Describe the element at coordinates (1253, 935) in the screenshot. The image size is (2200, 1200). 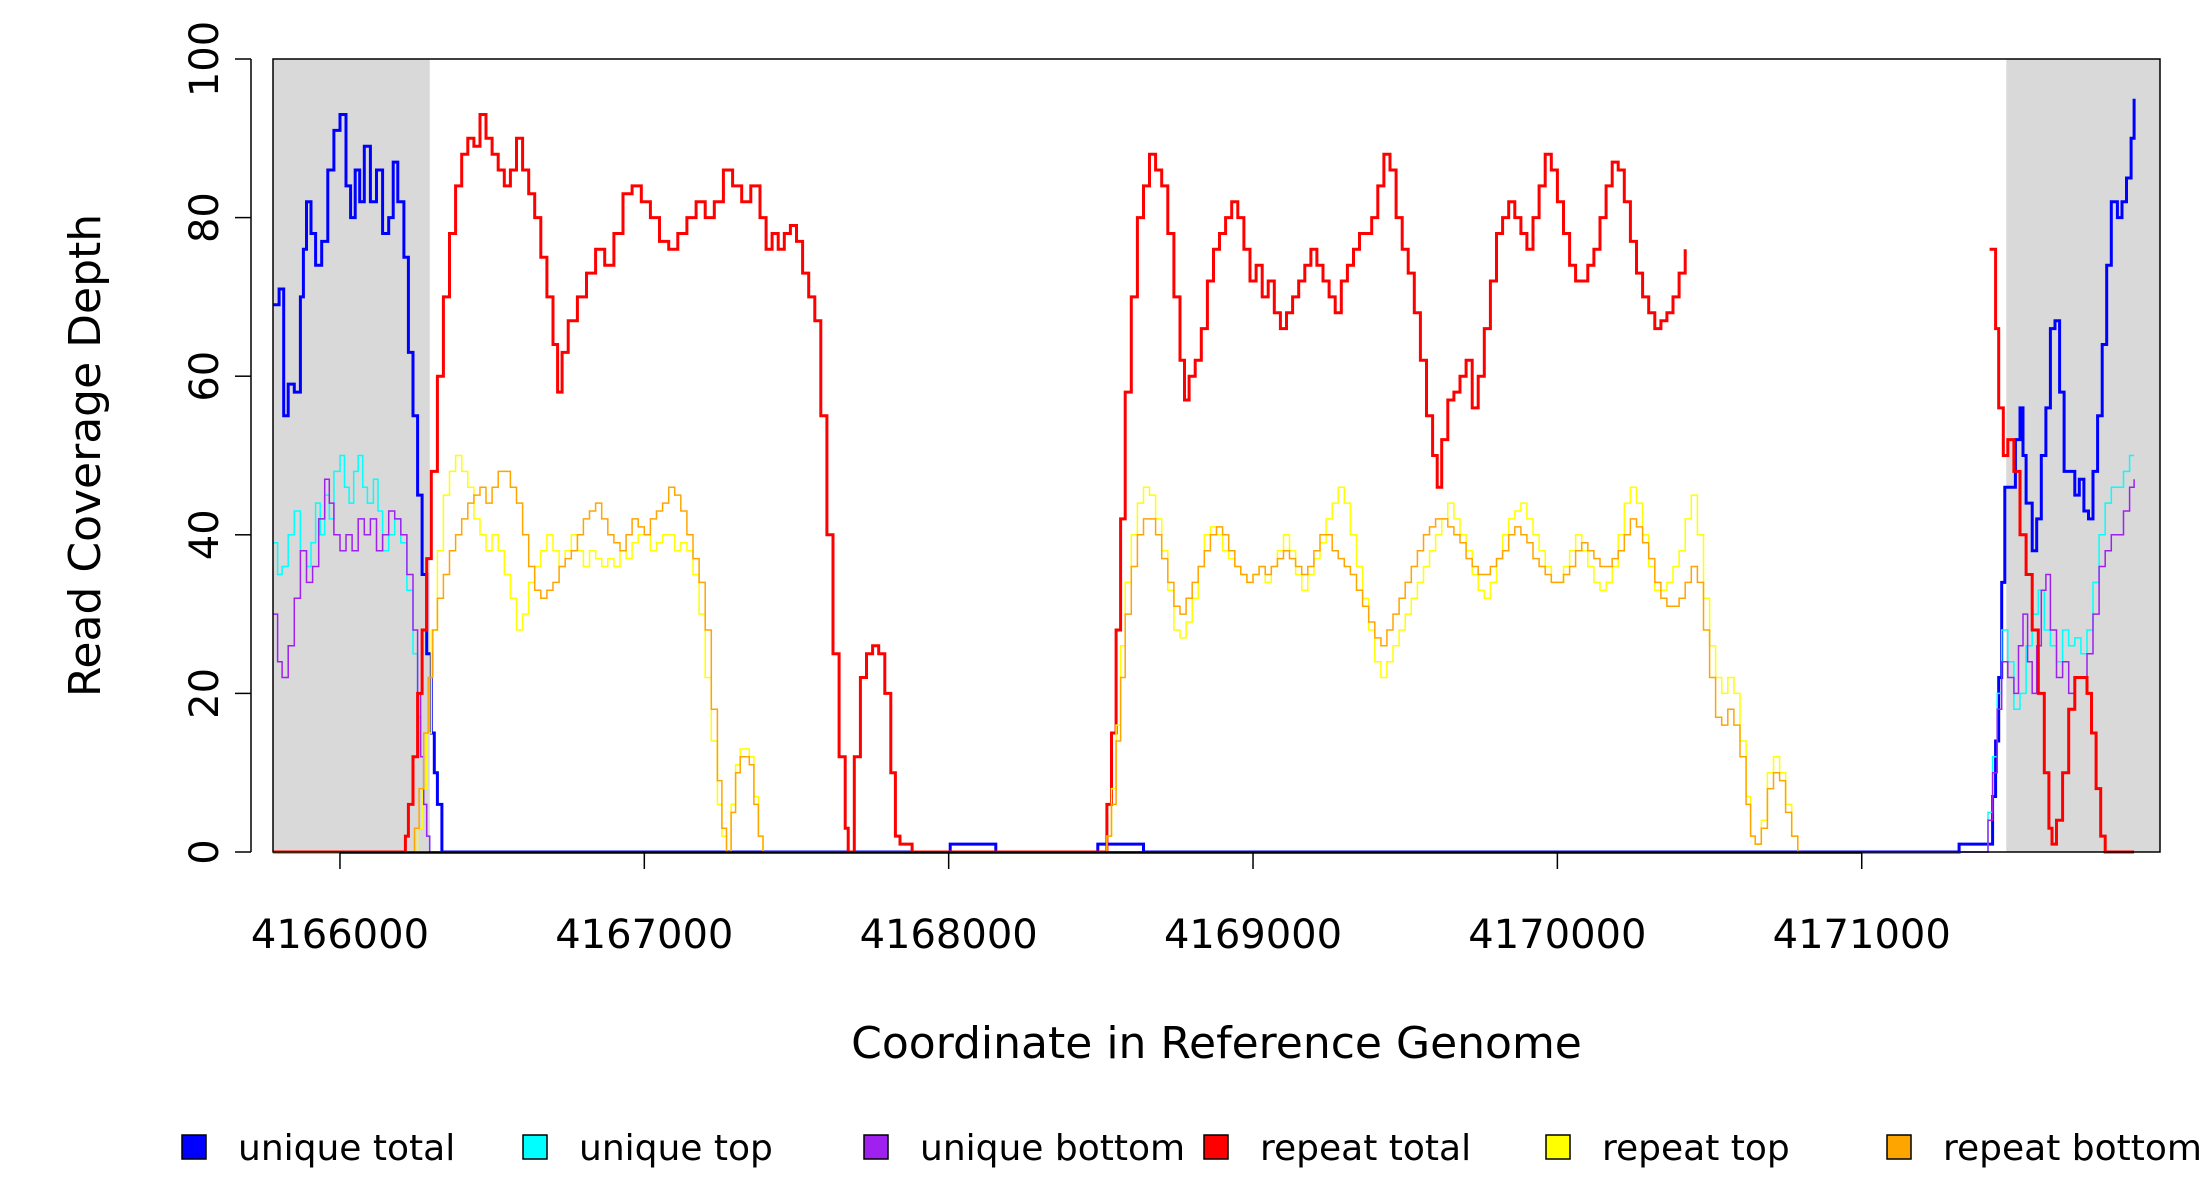
I see `x-tick-label: 4169000` at that location.